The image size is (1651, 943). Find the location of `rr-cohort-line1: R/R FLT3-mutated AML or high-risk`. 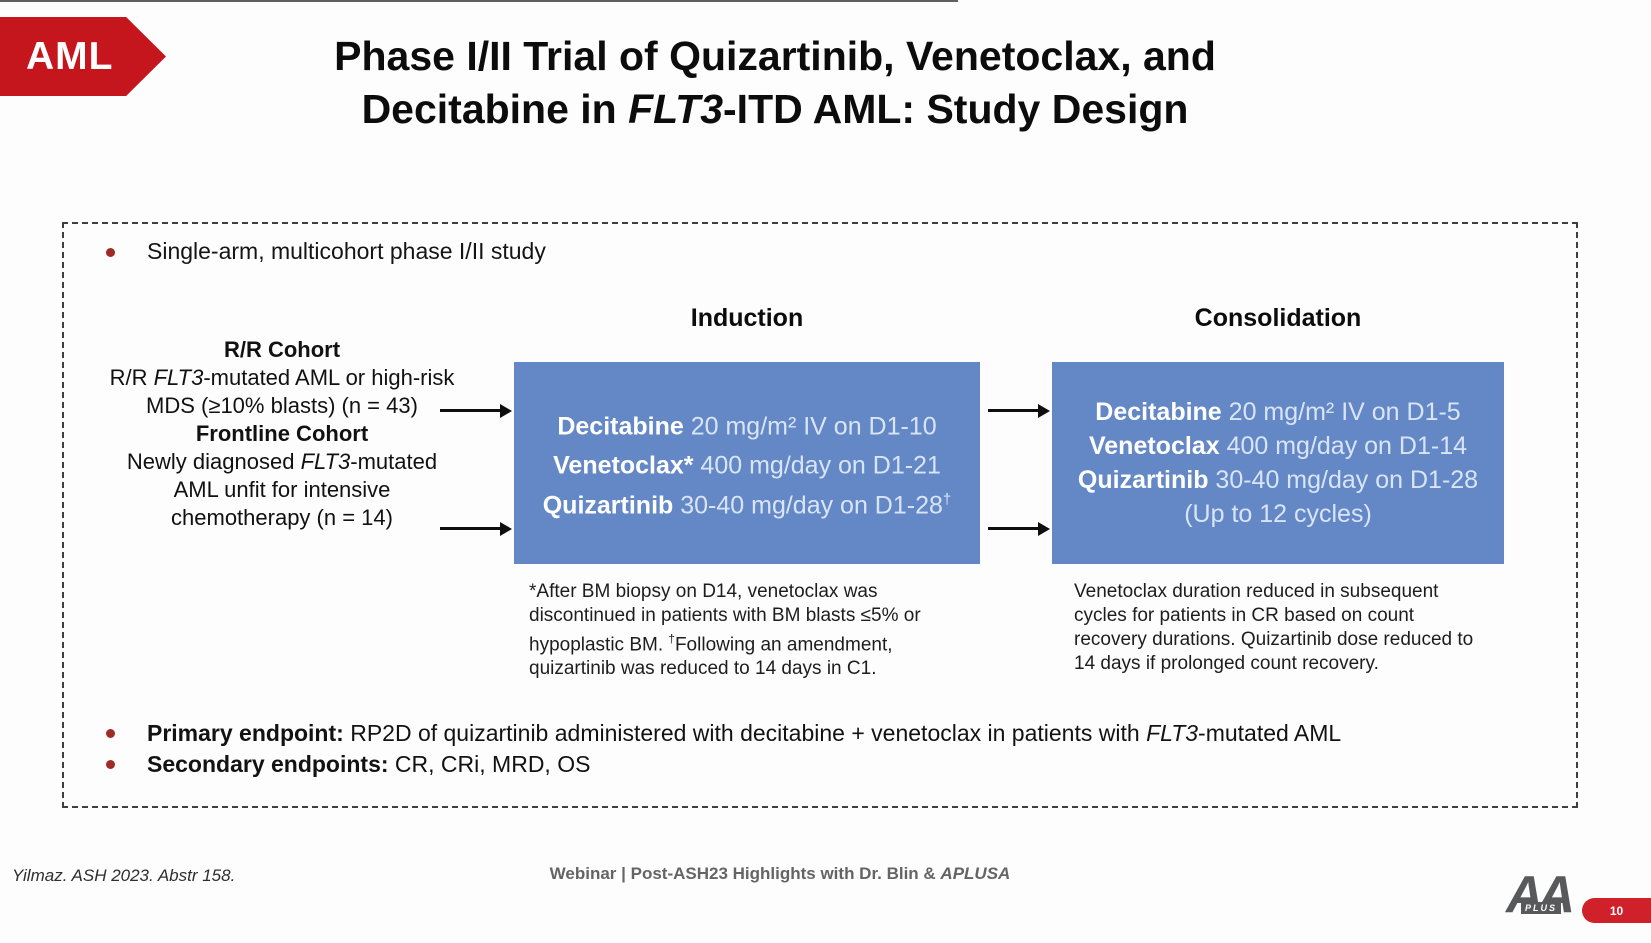

rr-cohort-line1: R/R FLT3-mutated AML or high-risk is located at coordinates (282, 378).